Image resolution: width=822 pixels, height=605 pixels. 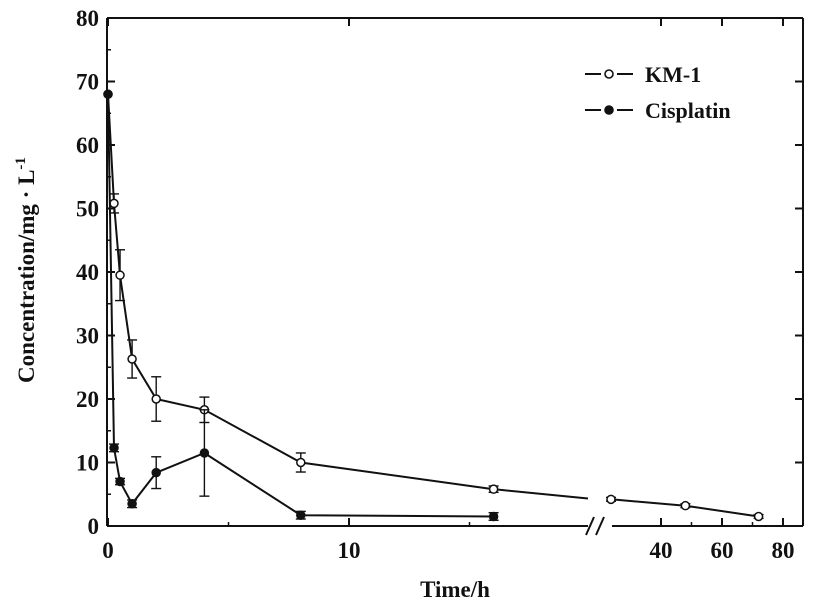 What do you see at coordinates (609, 110) in the screenshot?
I see `legend-marker-cisplatin` at bounding box center [609, 110].